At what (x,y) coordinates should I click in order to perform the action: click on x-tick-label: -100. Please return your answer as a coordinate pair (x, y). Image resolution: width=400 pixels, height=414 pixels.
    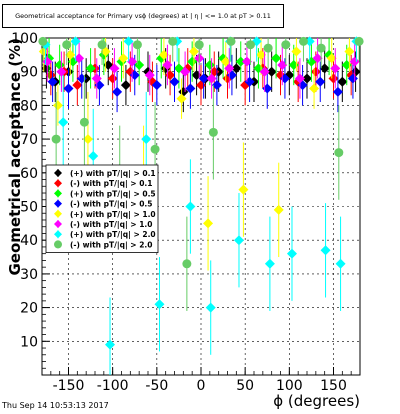
    Looking at the image, I should click on (113, 386).